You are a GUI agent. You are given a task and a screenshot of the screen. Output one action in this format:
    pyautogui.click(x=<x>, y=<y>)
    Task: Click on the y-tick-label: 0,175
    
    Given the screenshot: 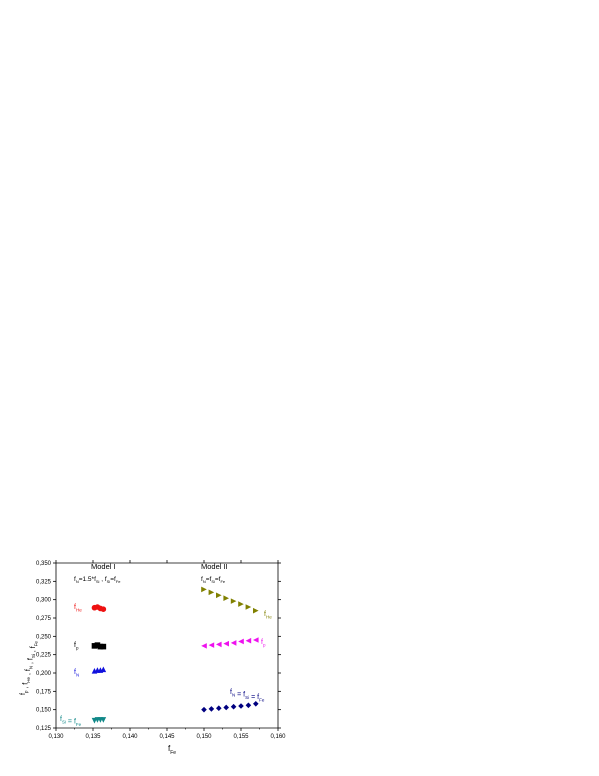 What is the action you would take?
    pyautogui.click(x=44, y=692)
    